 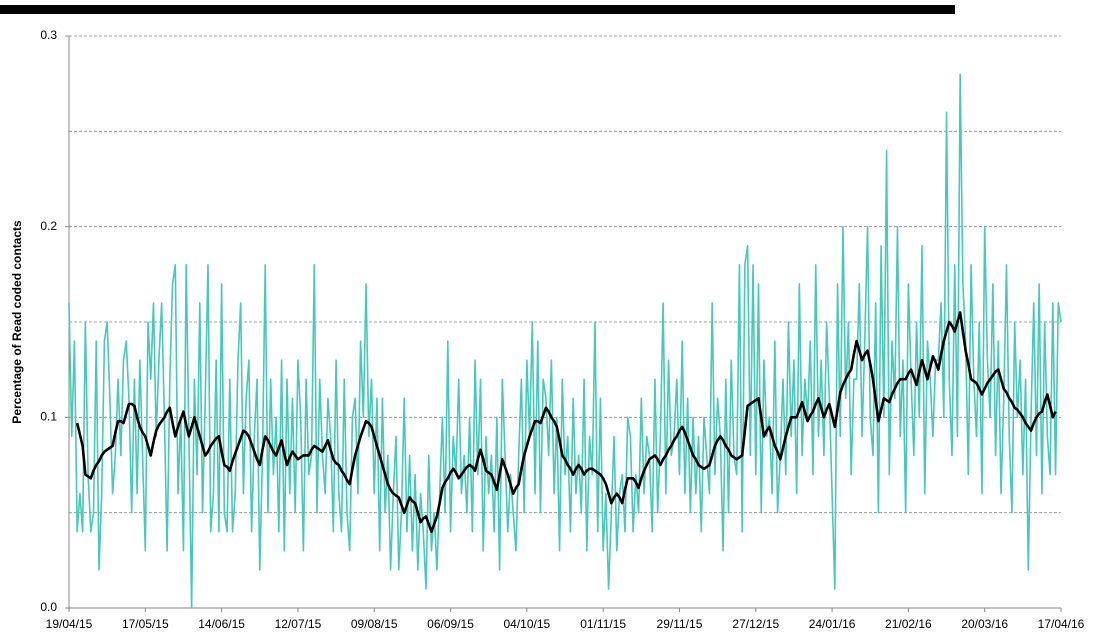 What do you see at coordinates (984, 624) in the screenshot?
I see `x-tick-label: 20/03/16` at bounding box center [984, 624].